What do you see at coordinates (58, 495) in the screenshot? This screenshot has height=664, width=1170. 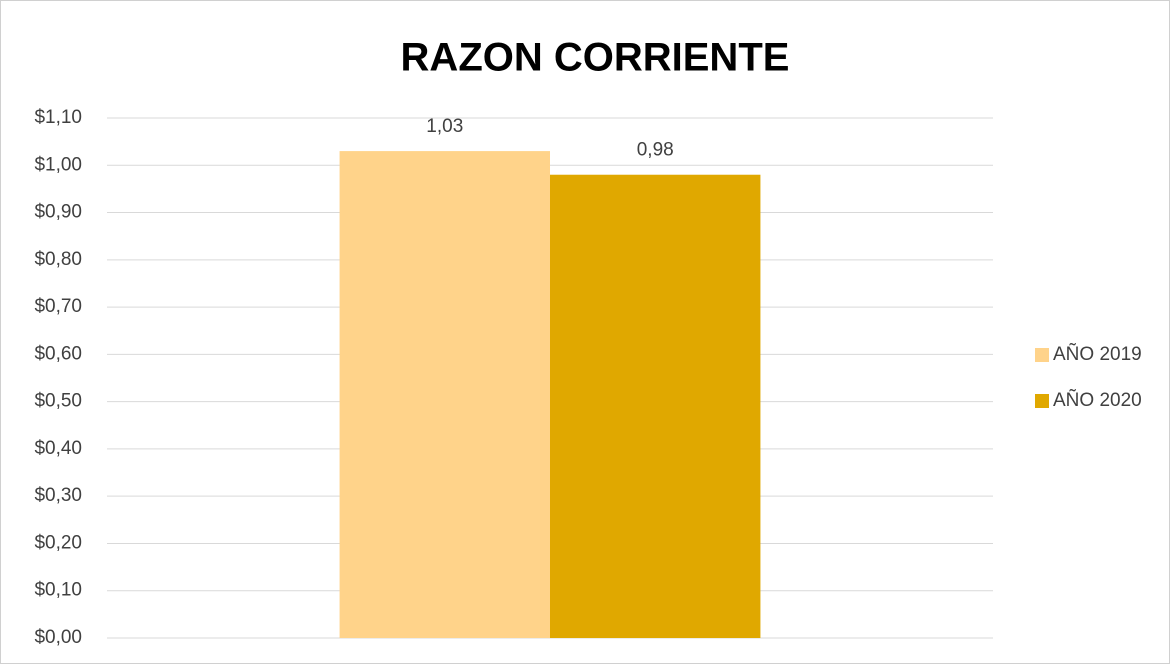 I see `y-tick-label: $0,30` at bounding box center [58, 495].